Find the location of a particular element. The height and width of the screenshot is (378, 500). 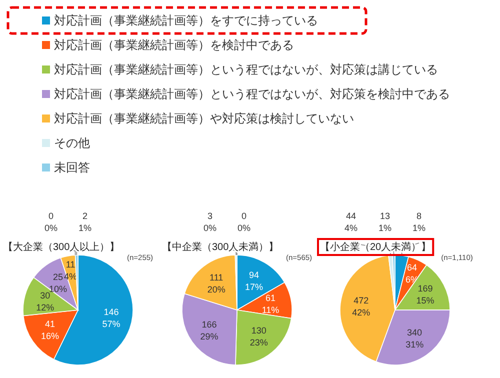

data-label: 169 15% is located at coordinates (425, 295).